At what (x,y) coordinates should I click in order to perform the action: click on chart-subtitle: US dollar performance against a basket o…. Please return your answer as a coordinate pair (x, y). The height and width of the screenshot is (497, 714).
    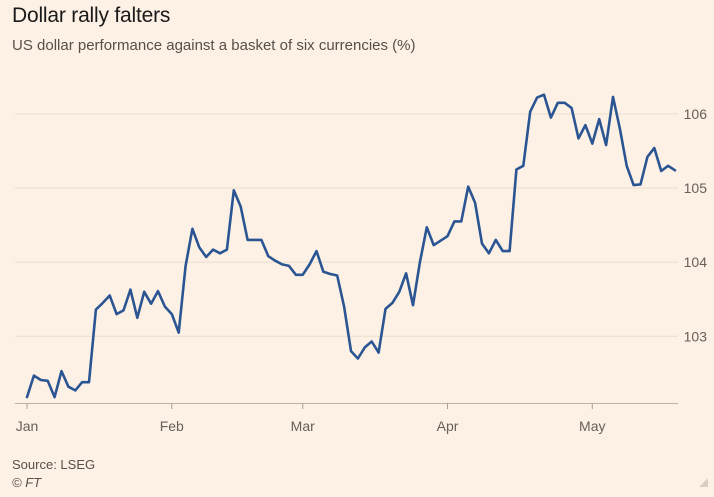
    Looking at the image, I should click on (214, 45).